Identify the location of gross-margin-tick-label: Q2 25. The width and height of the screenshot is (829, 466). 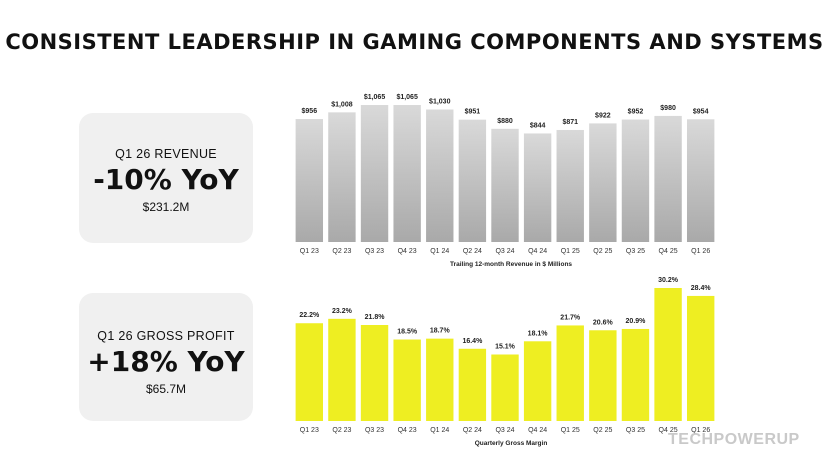
(602, 430).